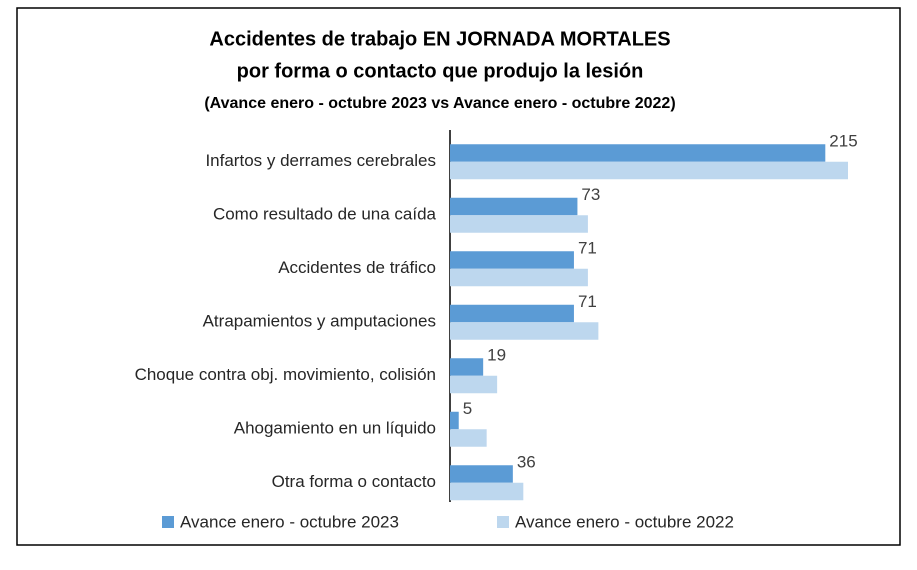  I want to click on legend-label: Avance enero - octubre 2023, so click(289, 521).